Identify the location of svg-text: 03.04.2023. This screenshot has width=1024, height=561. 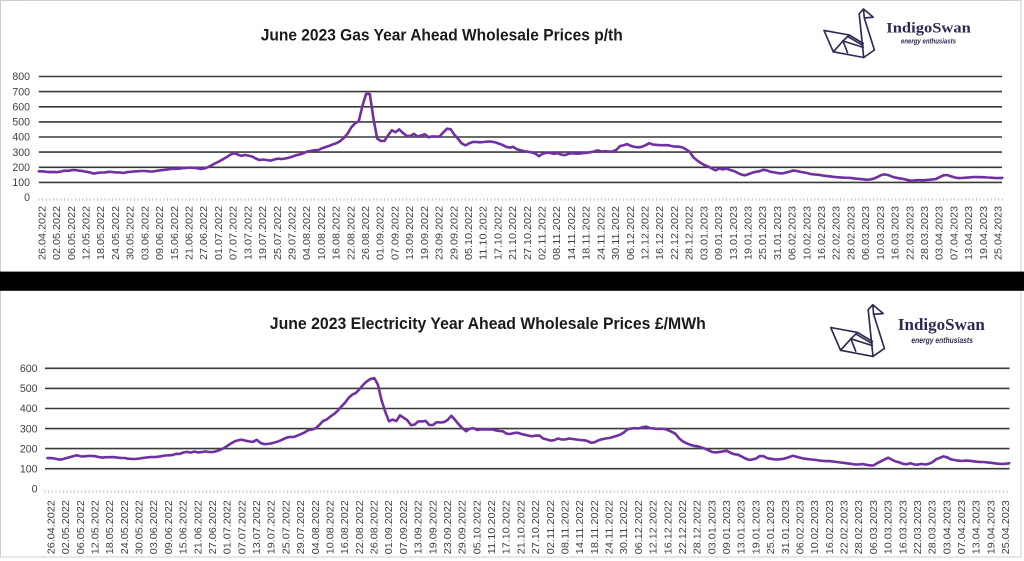
(940, 233).